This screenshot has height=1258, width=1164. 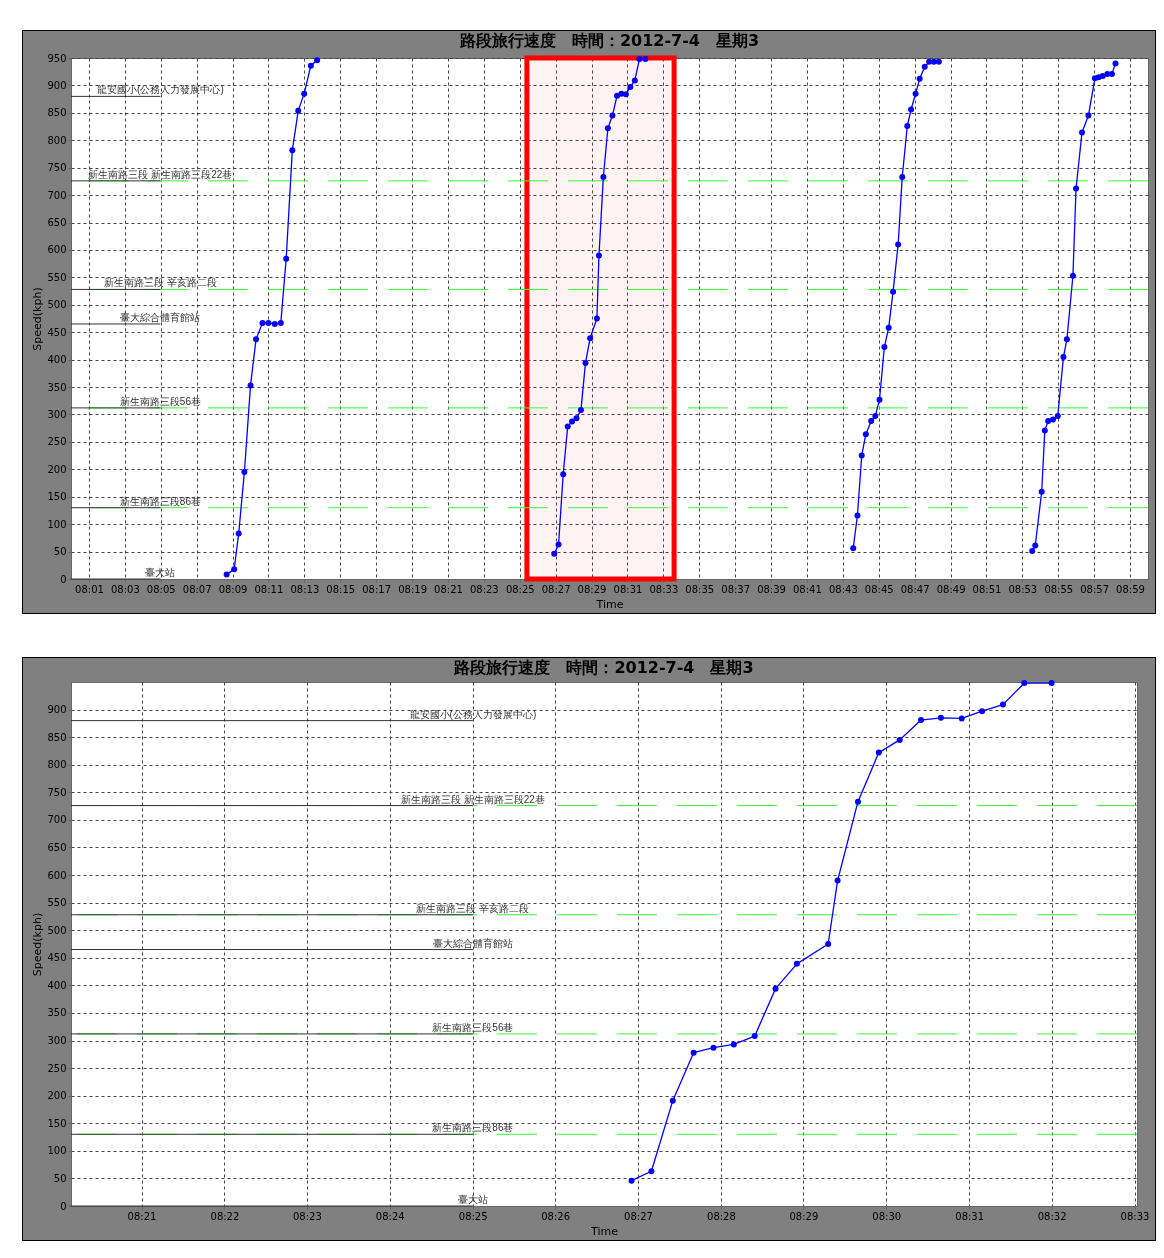 What do you see at coordinates (125, 589) in the screenshot?
I see `x-tick-label: 08:03` at bounding box center [125, 589].